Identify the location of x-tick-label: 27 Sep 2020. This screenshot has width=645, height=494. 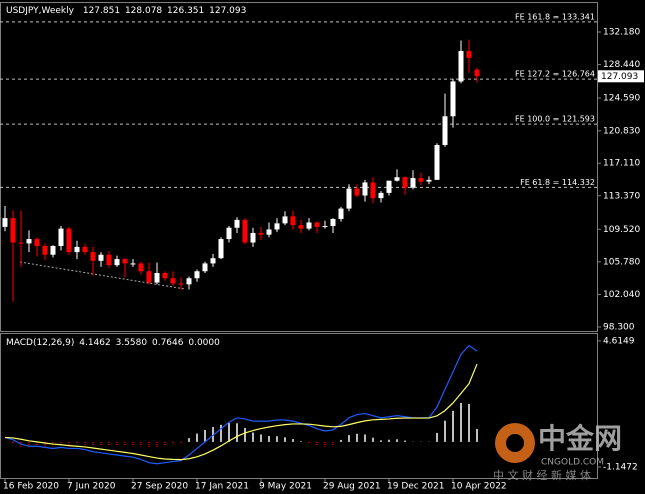
(159, 487).